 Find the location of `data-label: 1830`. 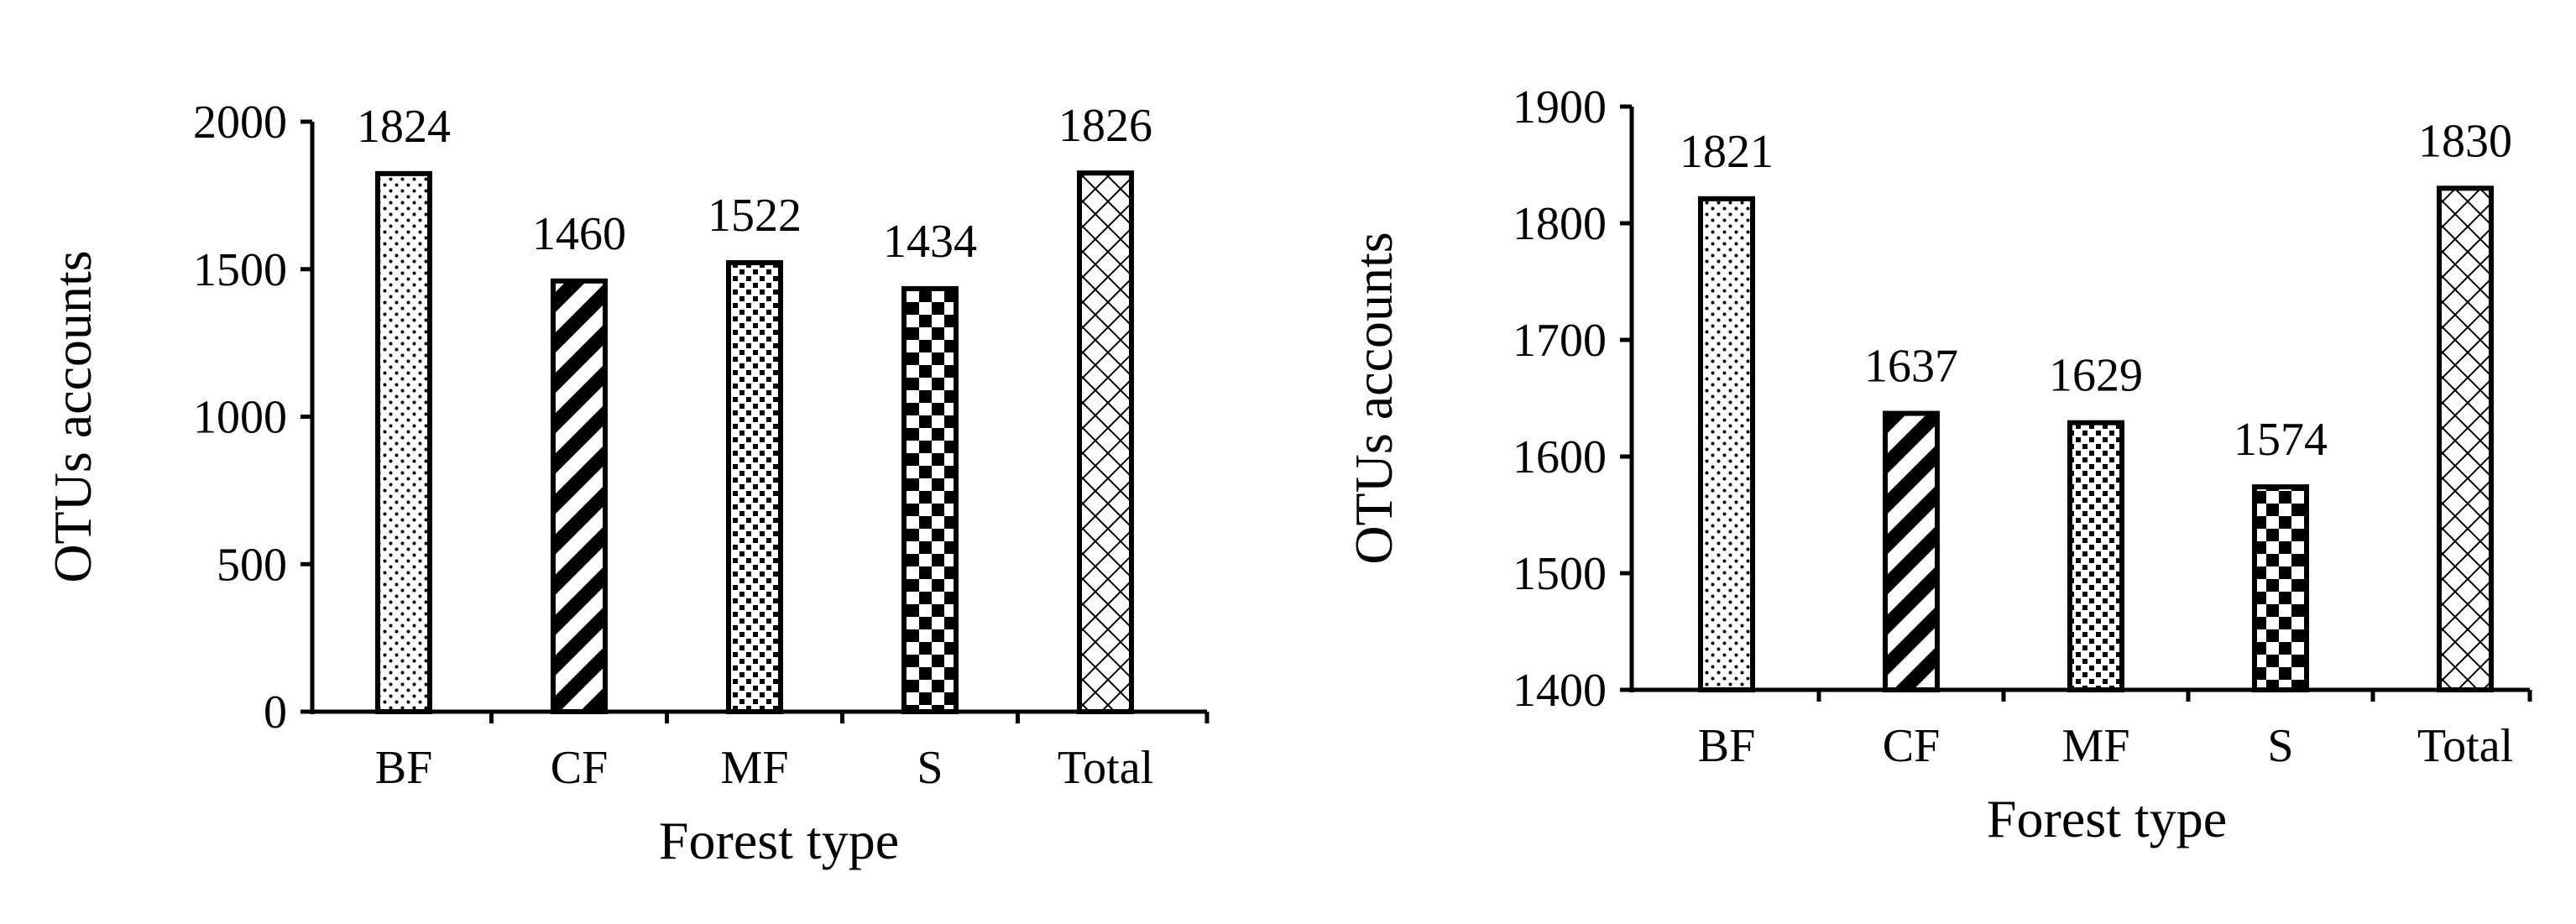

data-label: 1830 is located at coordinates (2465, 141).